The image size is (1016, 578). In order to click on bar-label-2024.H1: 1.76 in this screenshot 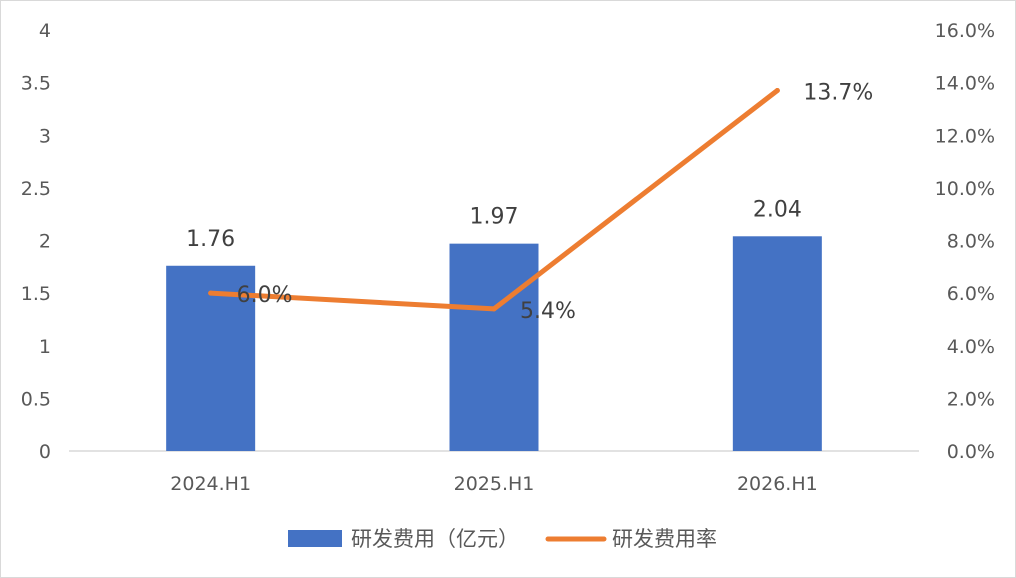, I will do `click(210, 239)`.